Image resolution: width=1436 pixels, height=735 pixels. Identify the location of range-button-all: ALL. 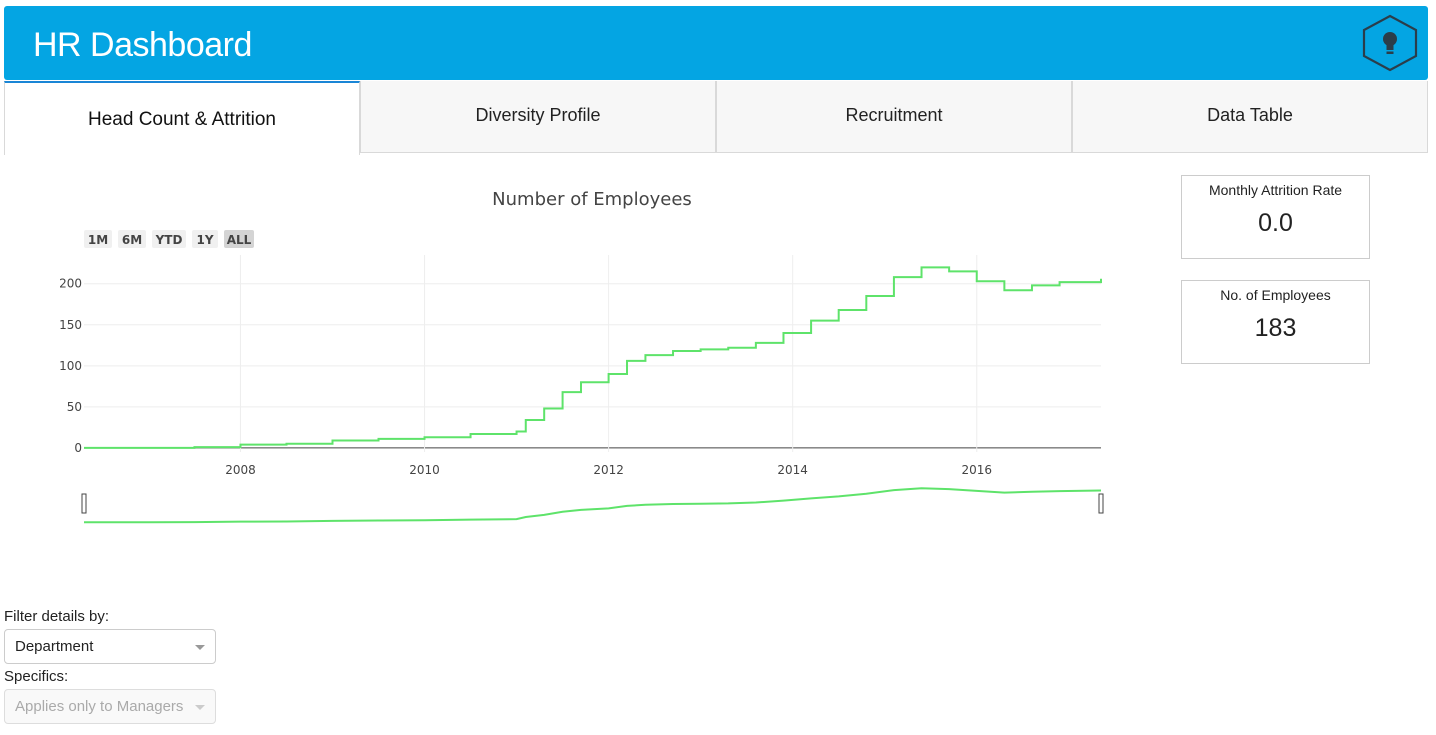
(239, 239).